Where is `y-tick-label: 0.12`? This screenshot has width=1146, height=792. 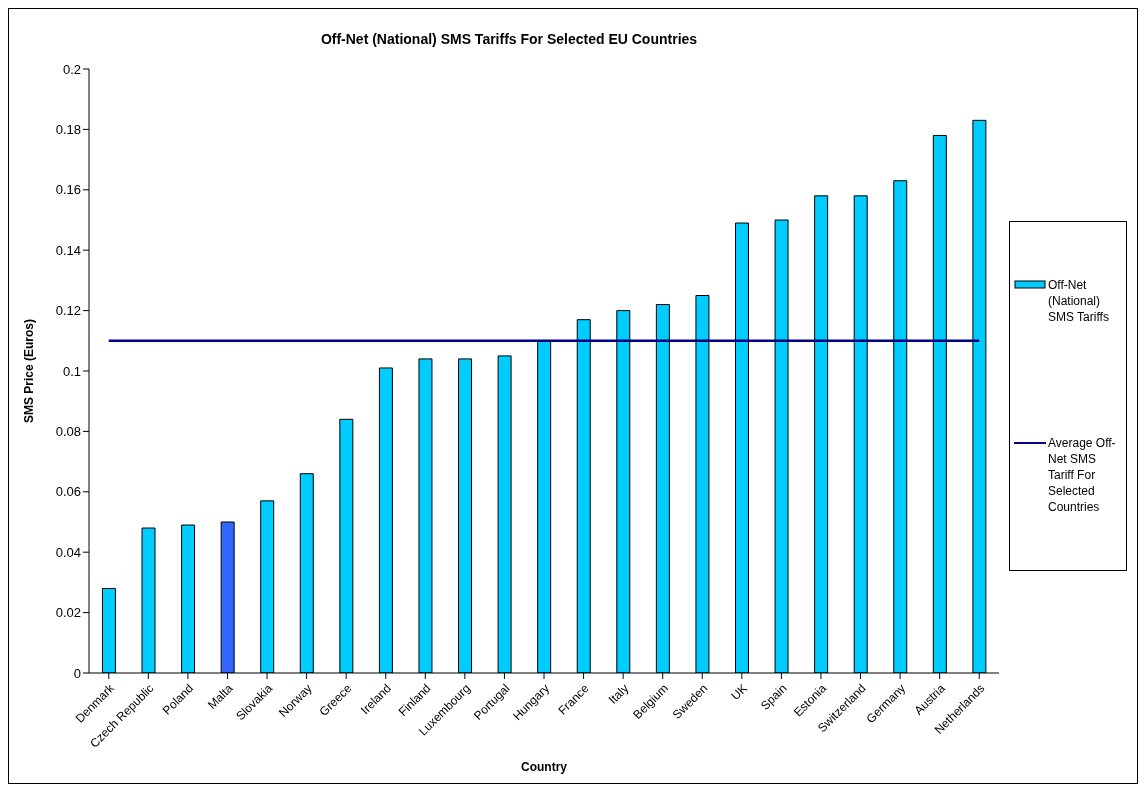
y-tick-label: 0.12 is located at coordinates (68, 311).